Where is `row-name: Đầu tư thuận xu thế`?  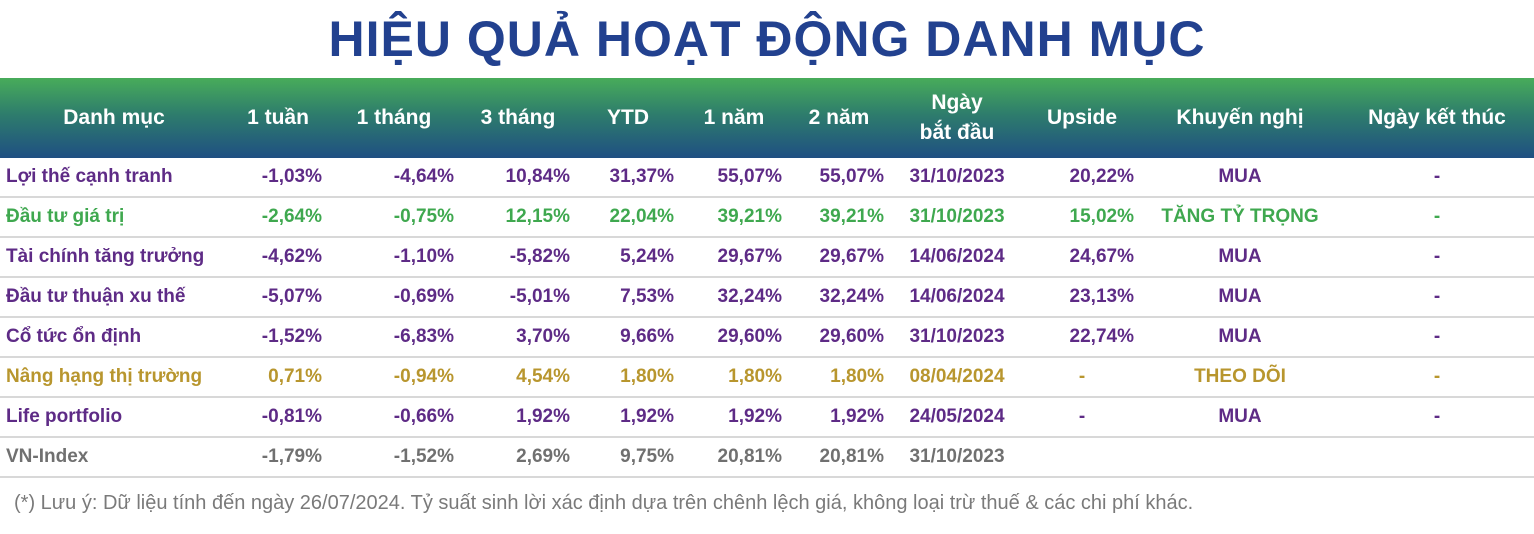 row-name: Đầu tư thuận xu thế is located at coordinates (114, 297).